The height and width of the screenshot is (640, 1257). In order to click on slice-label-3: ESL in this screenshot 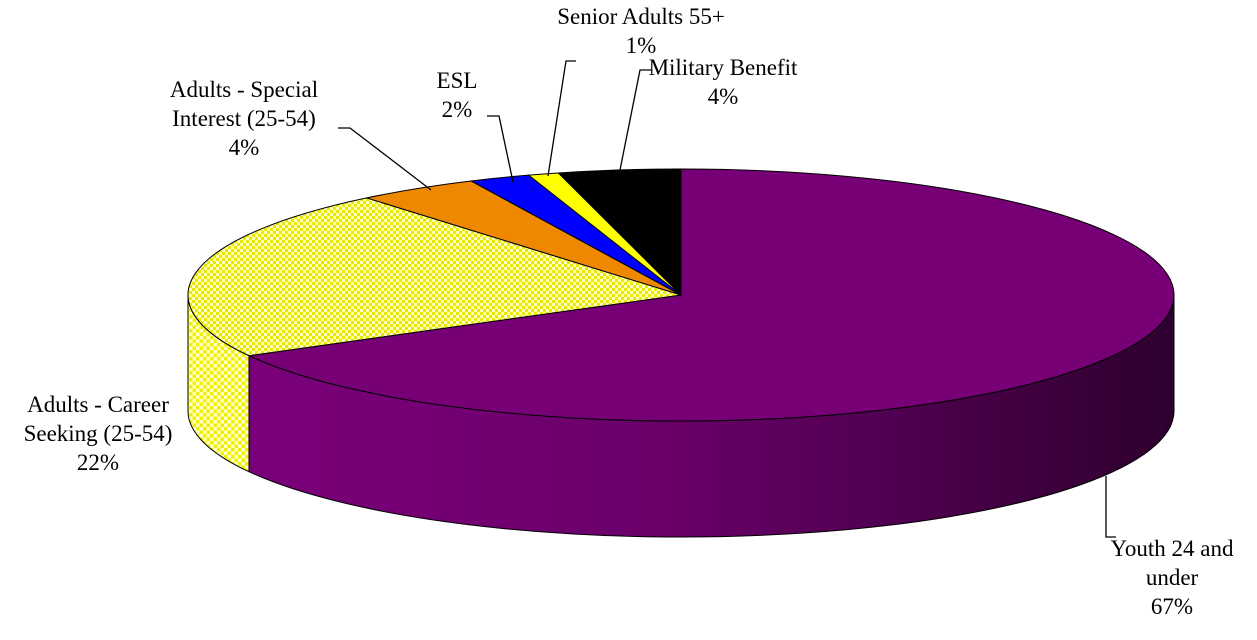, I will do `click(457, 80)`.